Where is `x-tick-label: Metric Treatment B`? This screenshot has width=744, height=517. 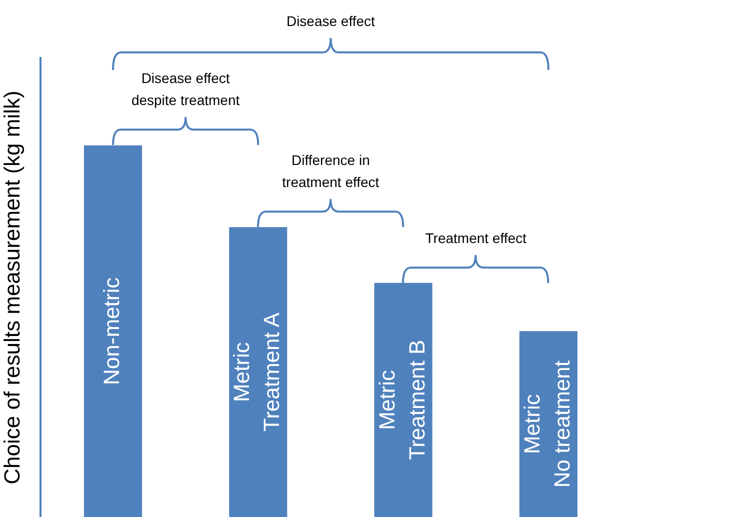 x-tick-label: Metric Treatment B is located at coordinates (402, 400).